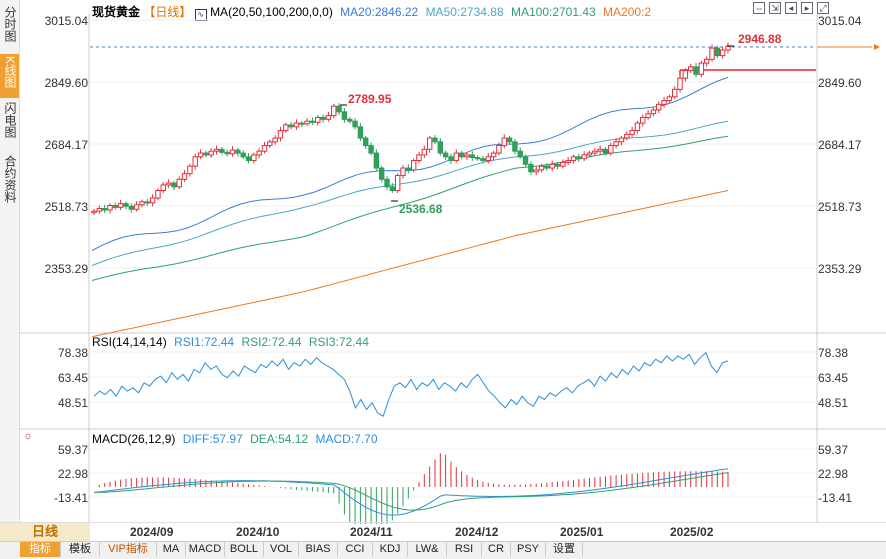 This screenshot has height=559, width=886. I want to click on tab-vip-indicators: VIP指标, so click(128, 549).